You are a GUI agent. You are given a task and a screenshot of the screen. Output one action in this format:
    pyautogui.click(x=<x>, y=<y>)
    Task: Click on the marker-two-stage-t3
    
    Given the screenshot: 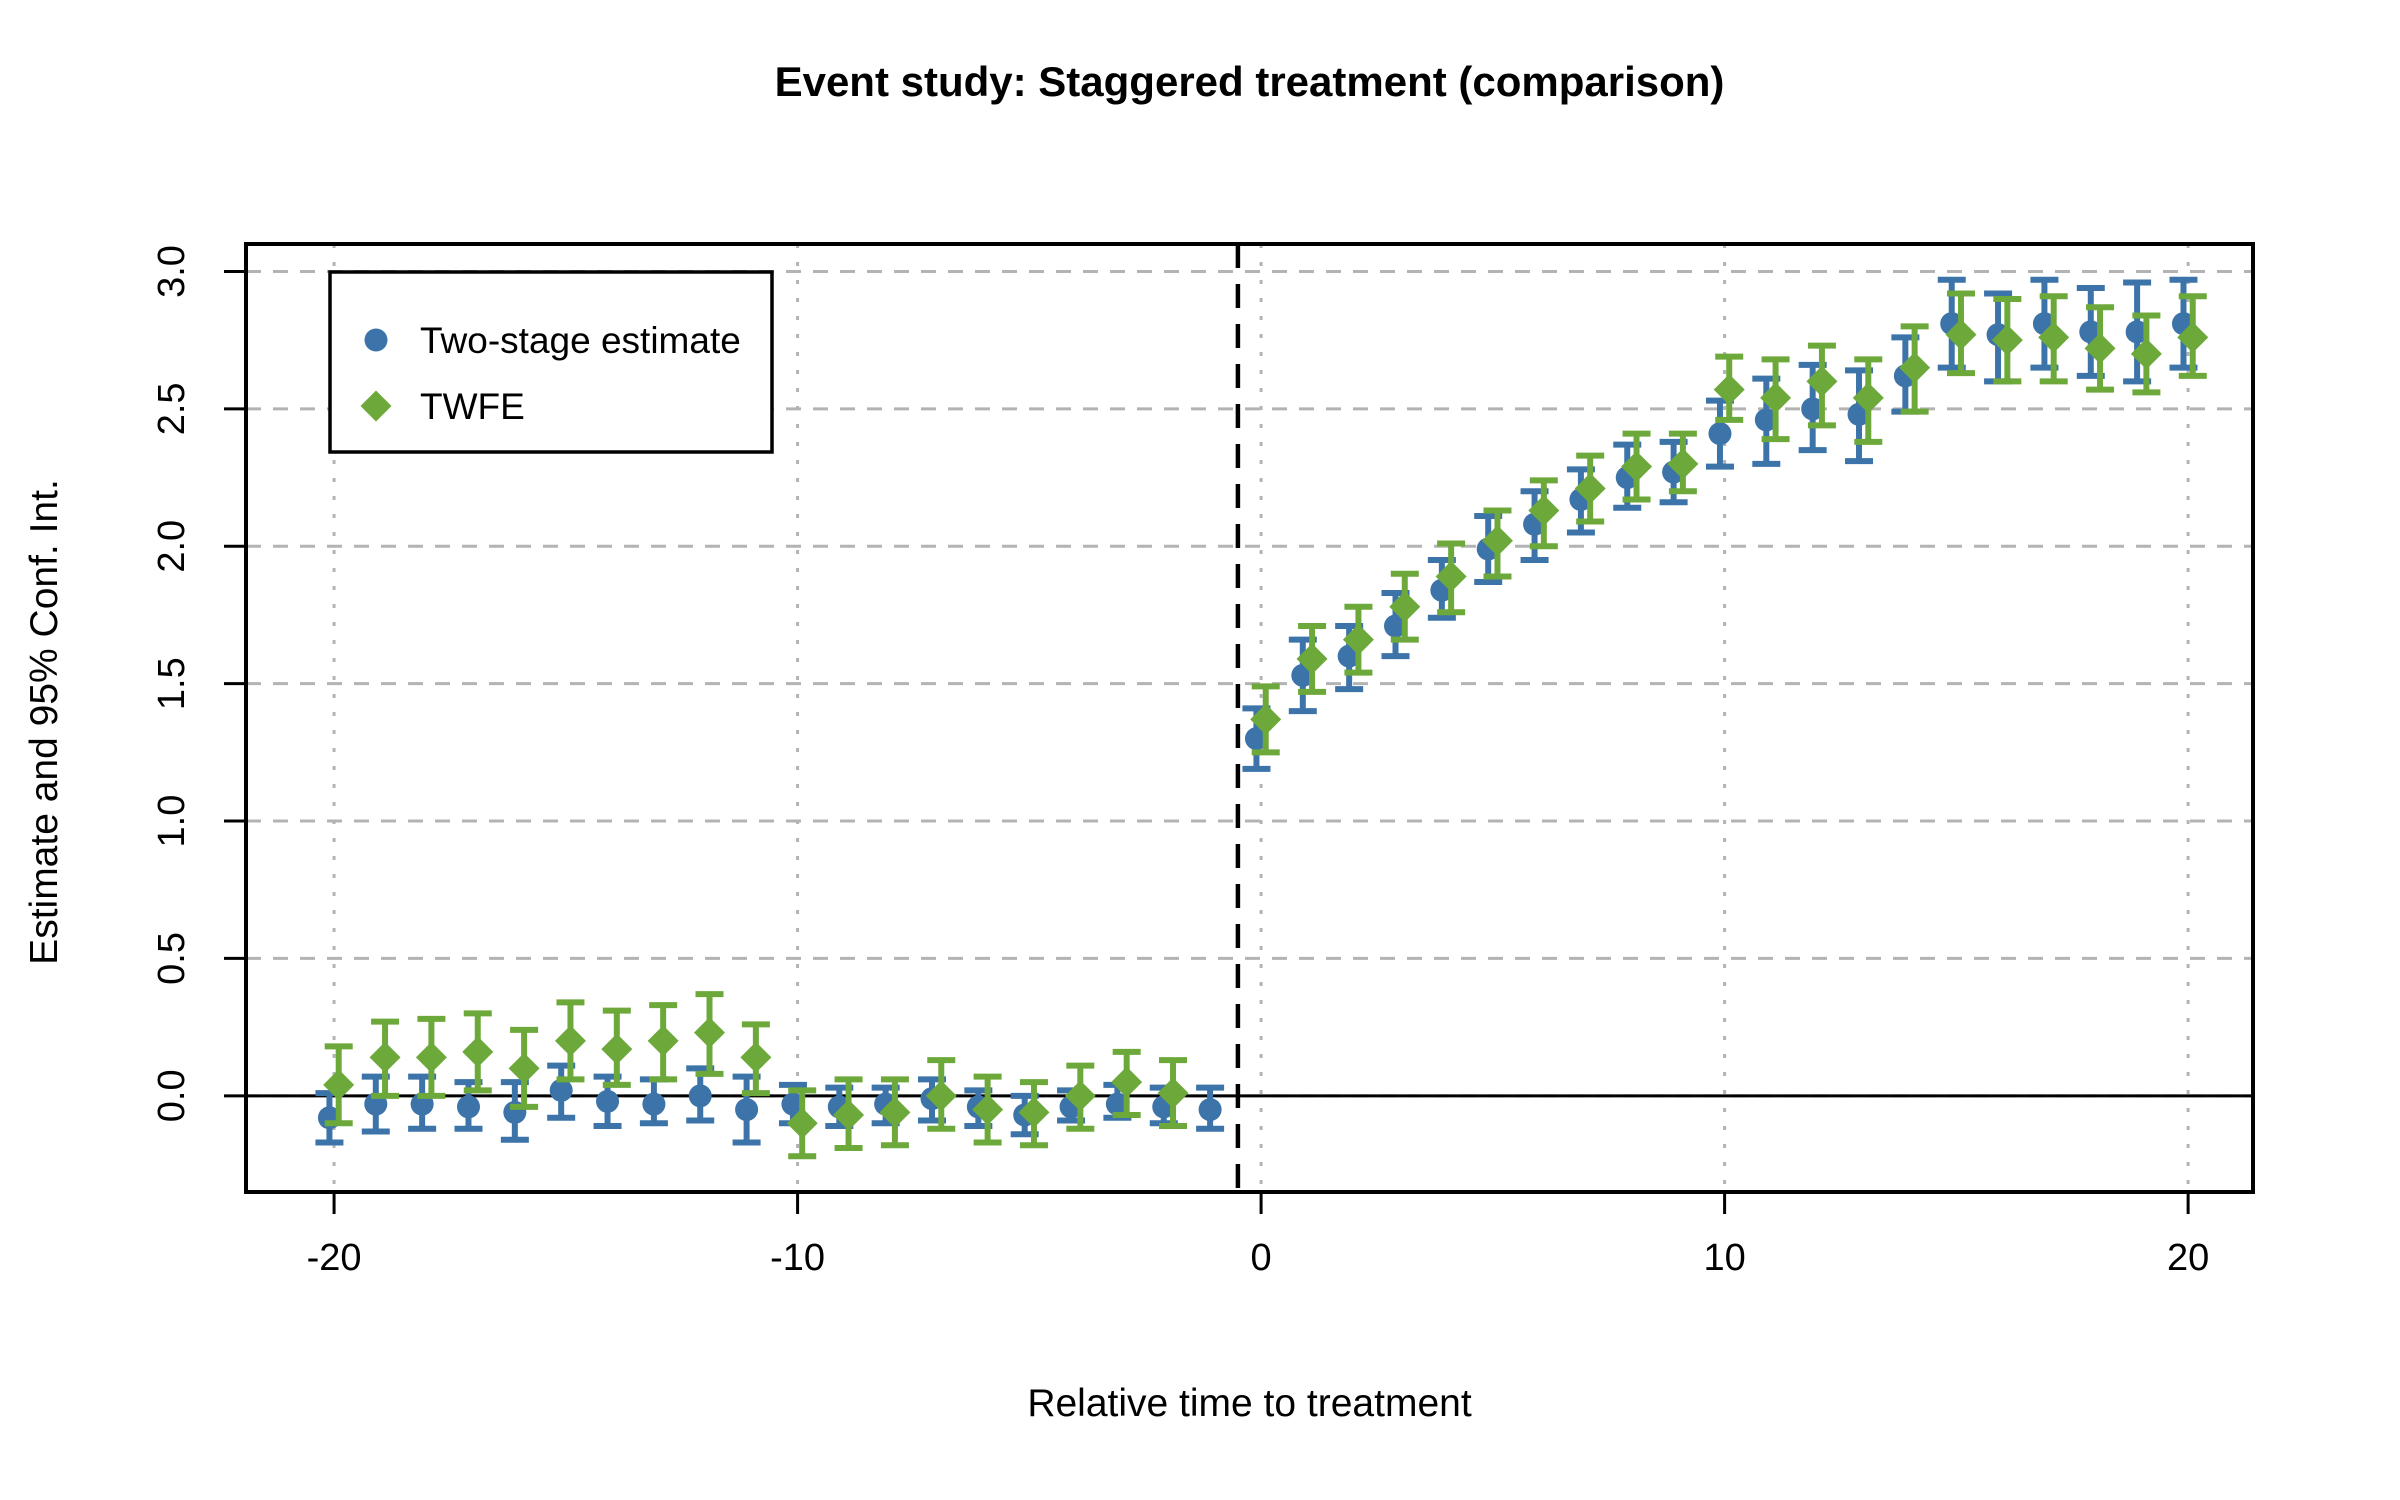 What is the action you would take?
    pyautogui.click(x=1396, y=626)
    